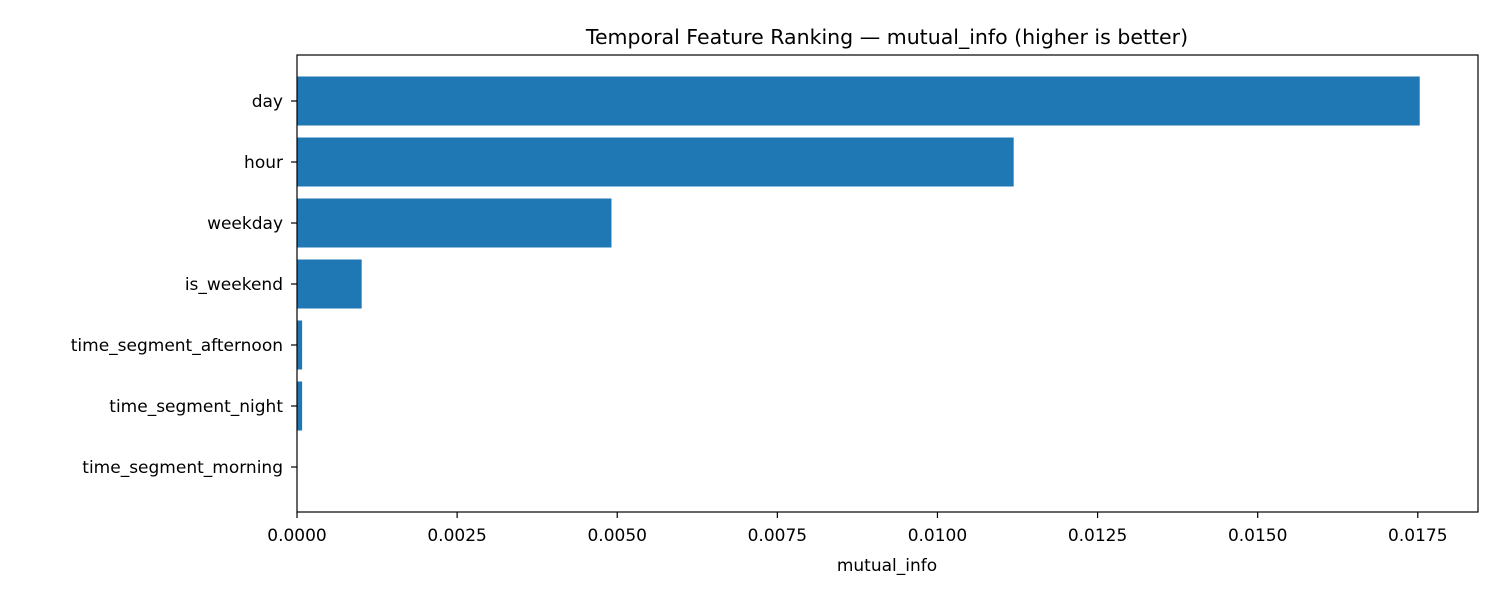 This screenshot has width=1500, height=600. Describe the element at coordinates (616, 536) in the screenshot. I see `x-tick-label-2: 0.0050` at that location.